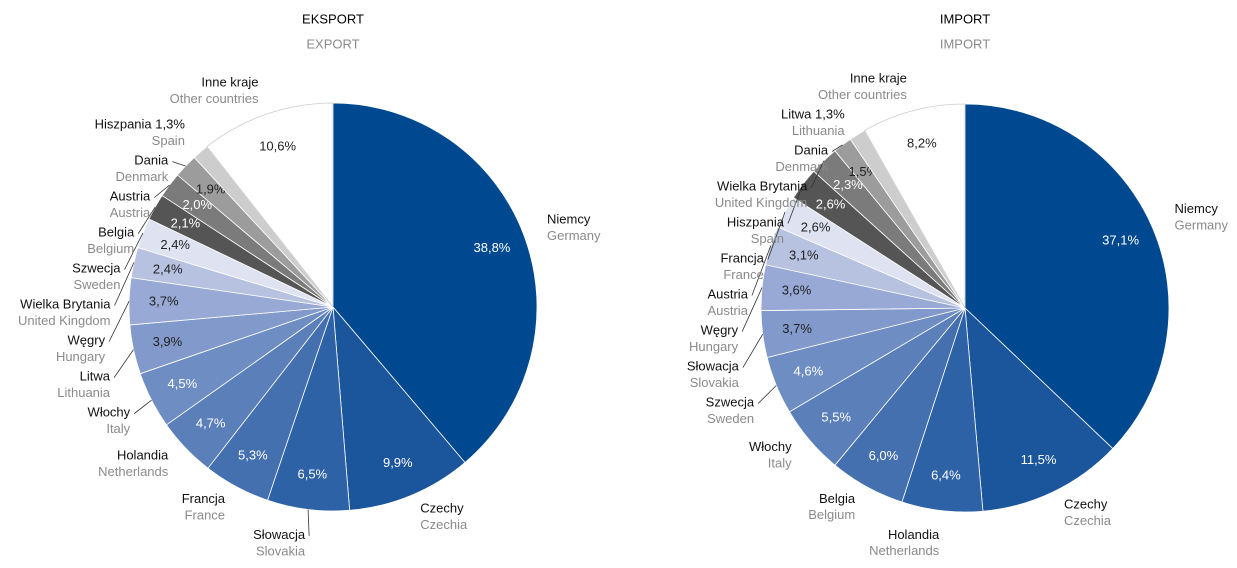 The height and width of the screenshot is (568, 1237). I want to click on category-label-en: Lithuania, so click(819, 130).